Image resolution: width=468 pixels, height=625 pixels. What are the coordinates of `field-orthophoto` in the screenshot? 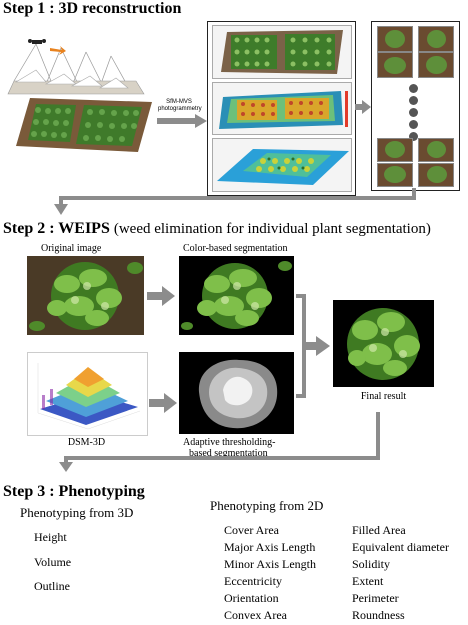 It's located at (84, 125).